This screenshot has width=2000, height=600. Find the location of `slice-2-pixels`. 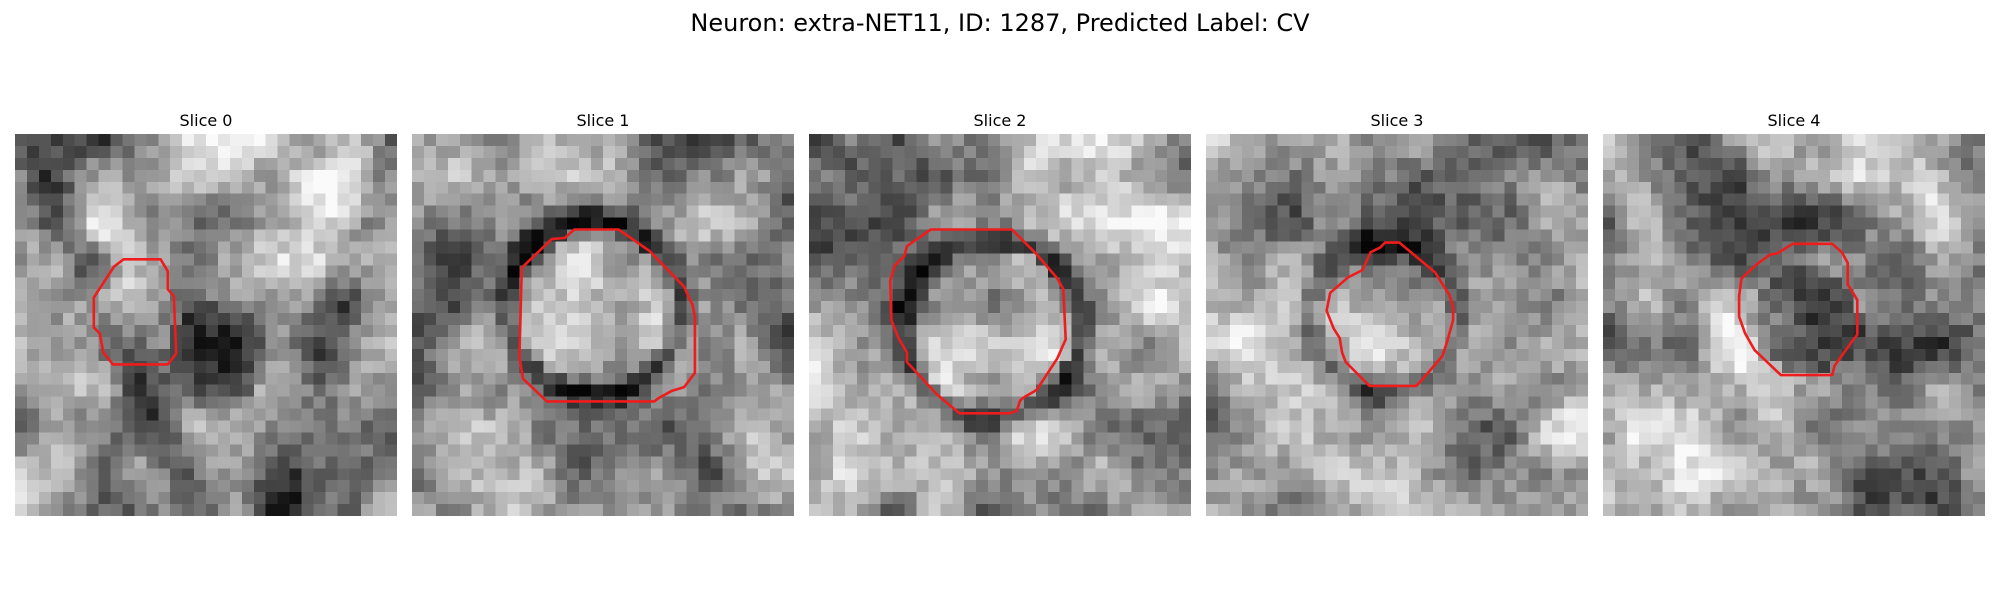

slice-2-pixels is located at coordinates (1000, 325).